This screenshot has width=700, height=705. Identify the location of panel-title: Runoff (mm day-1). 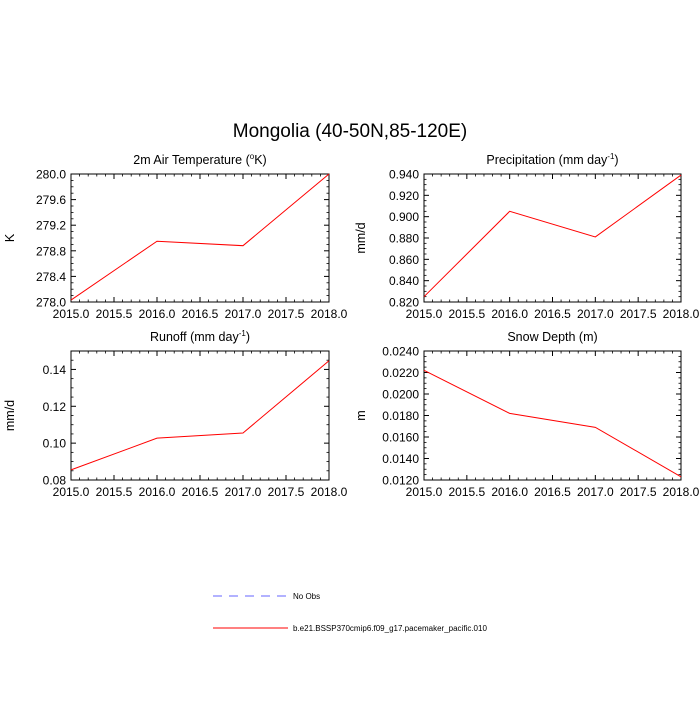
(200, 336).